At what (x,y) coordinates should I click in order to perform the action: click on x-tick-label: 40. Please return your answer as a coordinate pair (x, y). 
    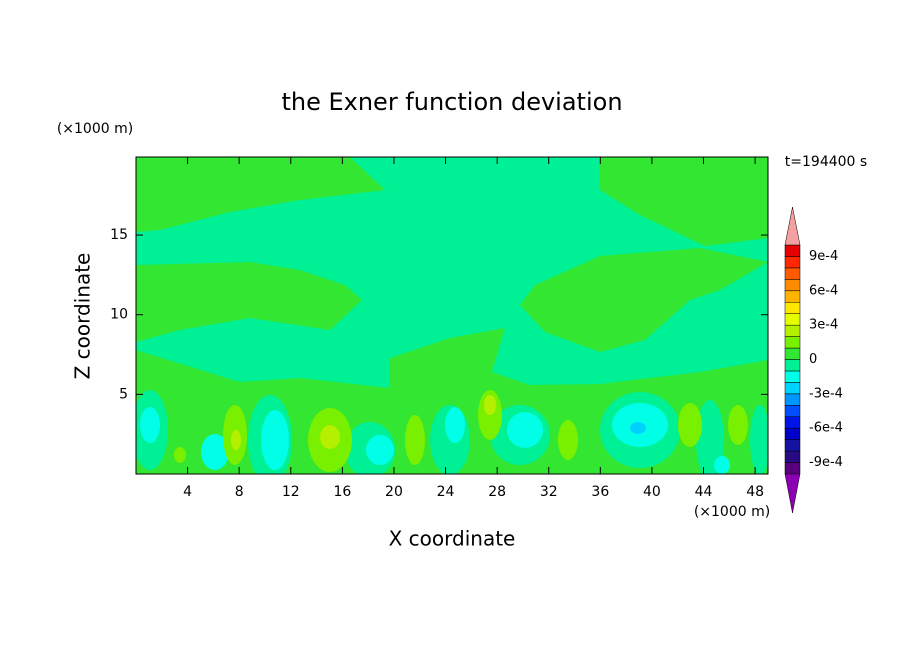
    Looking at the image, I should click on (652, 492).